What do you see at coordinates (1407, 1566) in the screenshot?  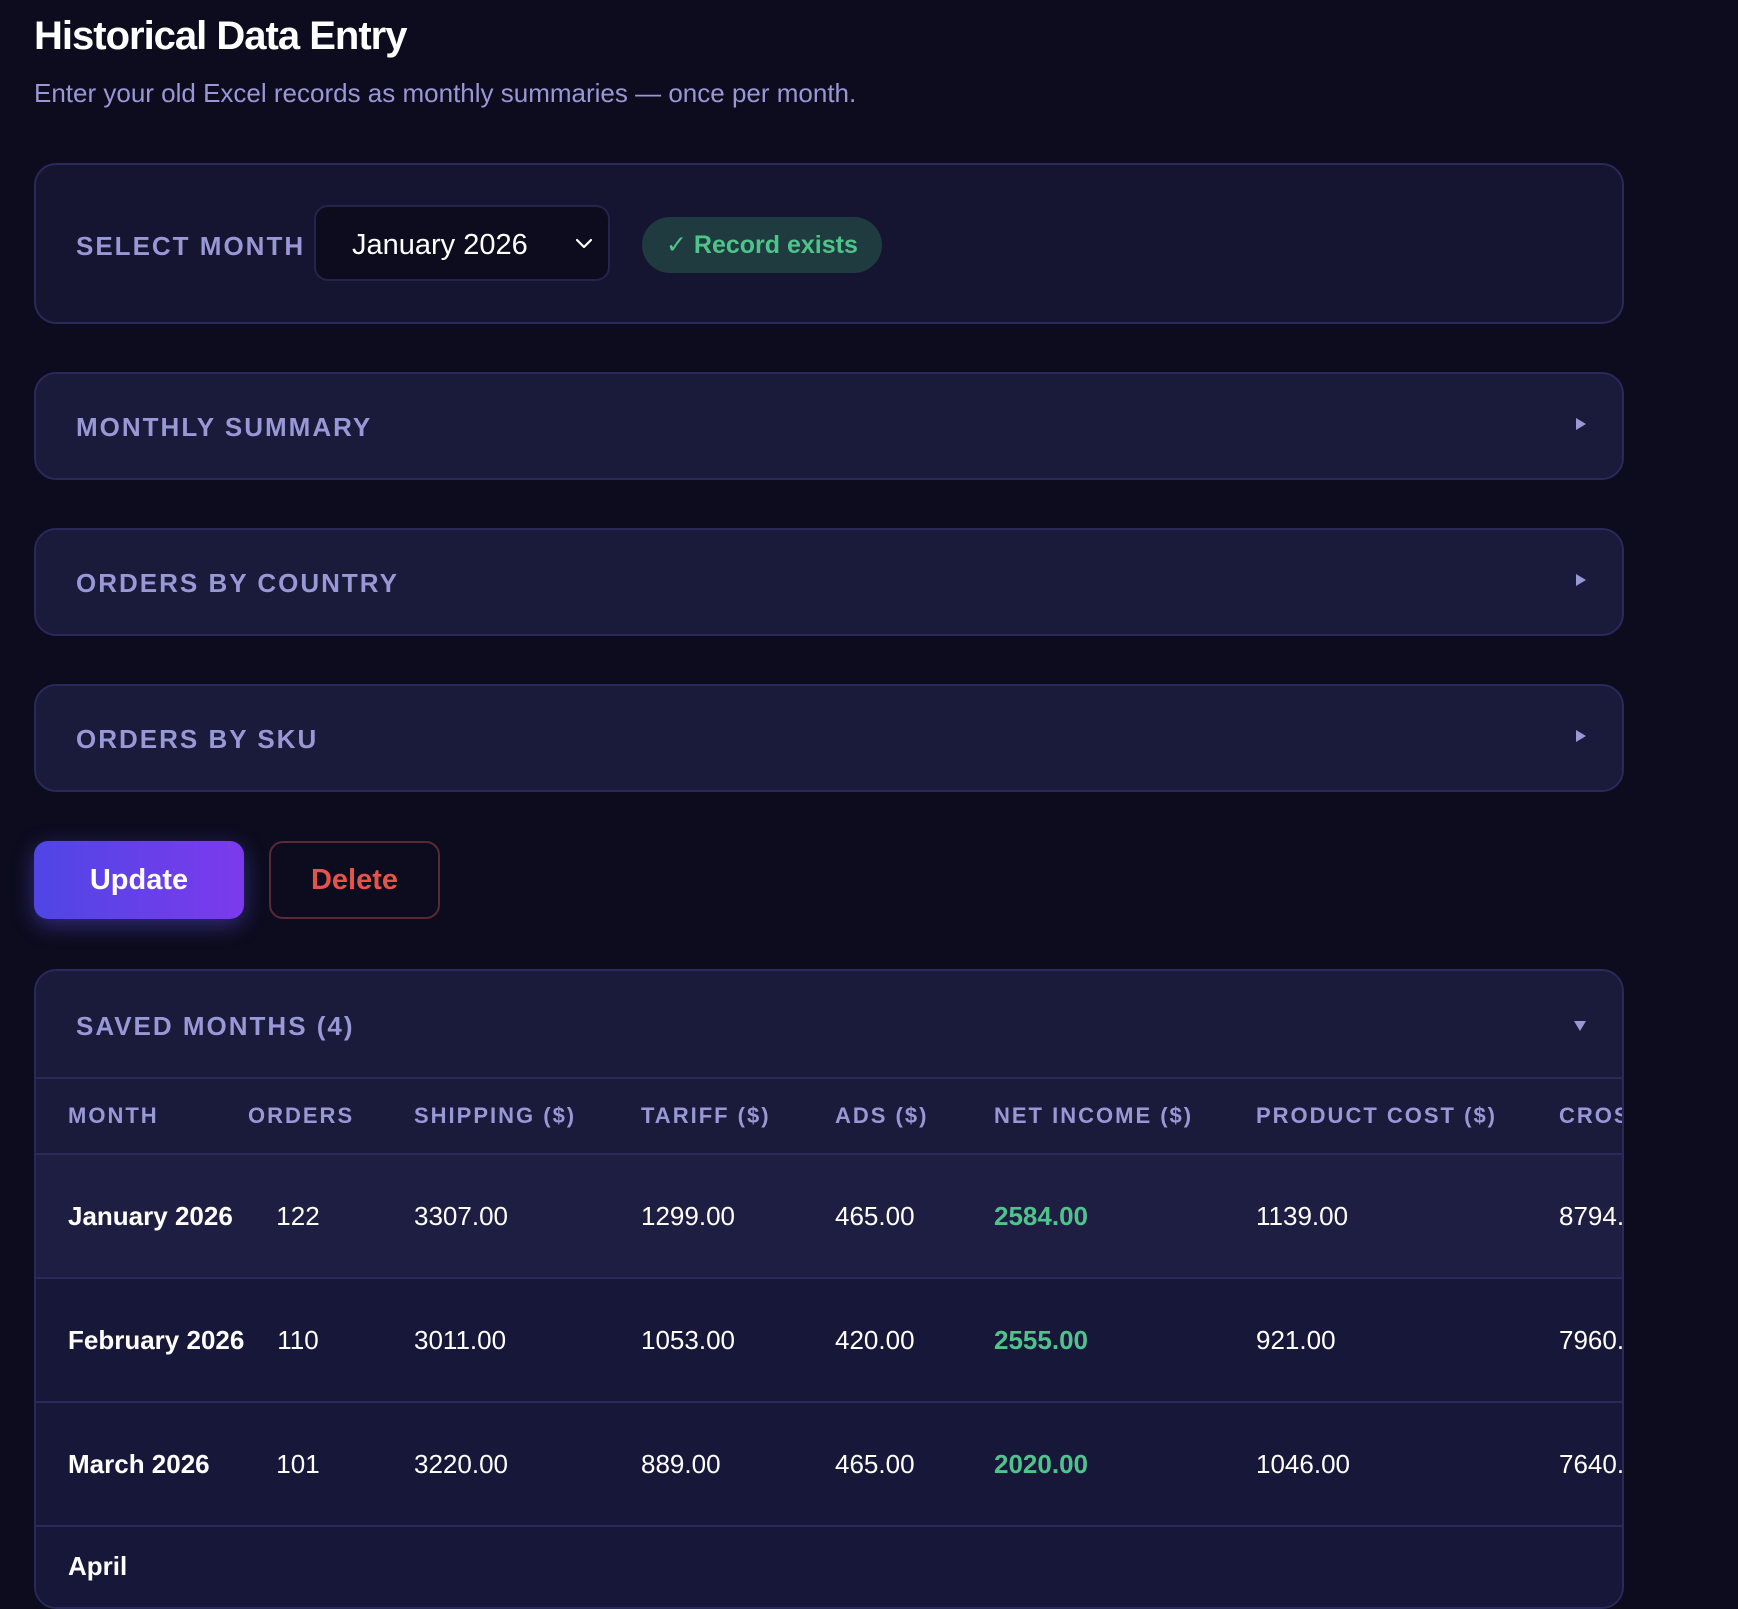 I see `cell-product-cost` at bounding box center [1407, 1566].